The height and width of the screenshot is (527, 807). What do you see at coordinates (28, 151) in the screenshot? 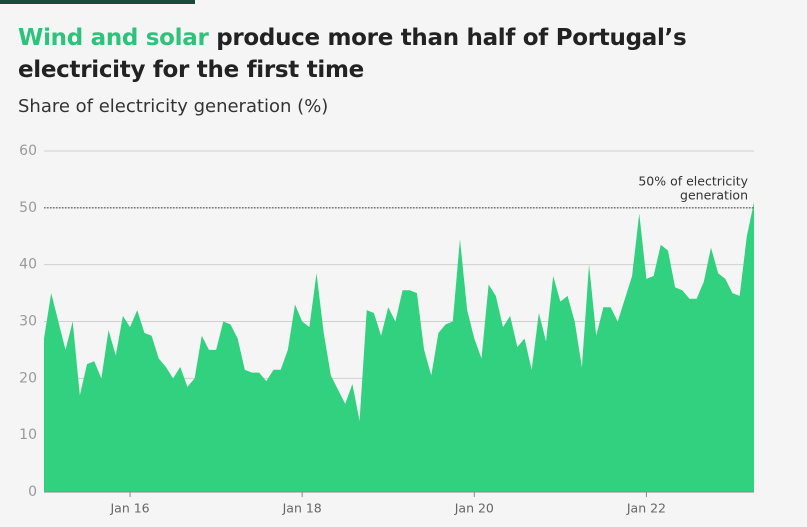
I see `y-tick-label: 60` at bounding box center [28, 151].